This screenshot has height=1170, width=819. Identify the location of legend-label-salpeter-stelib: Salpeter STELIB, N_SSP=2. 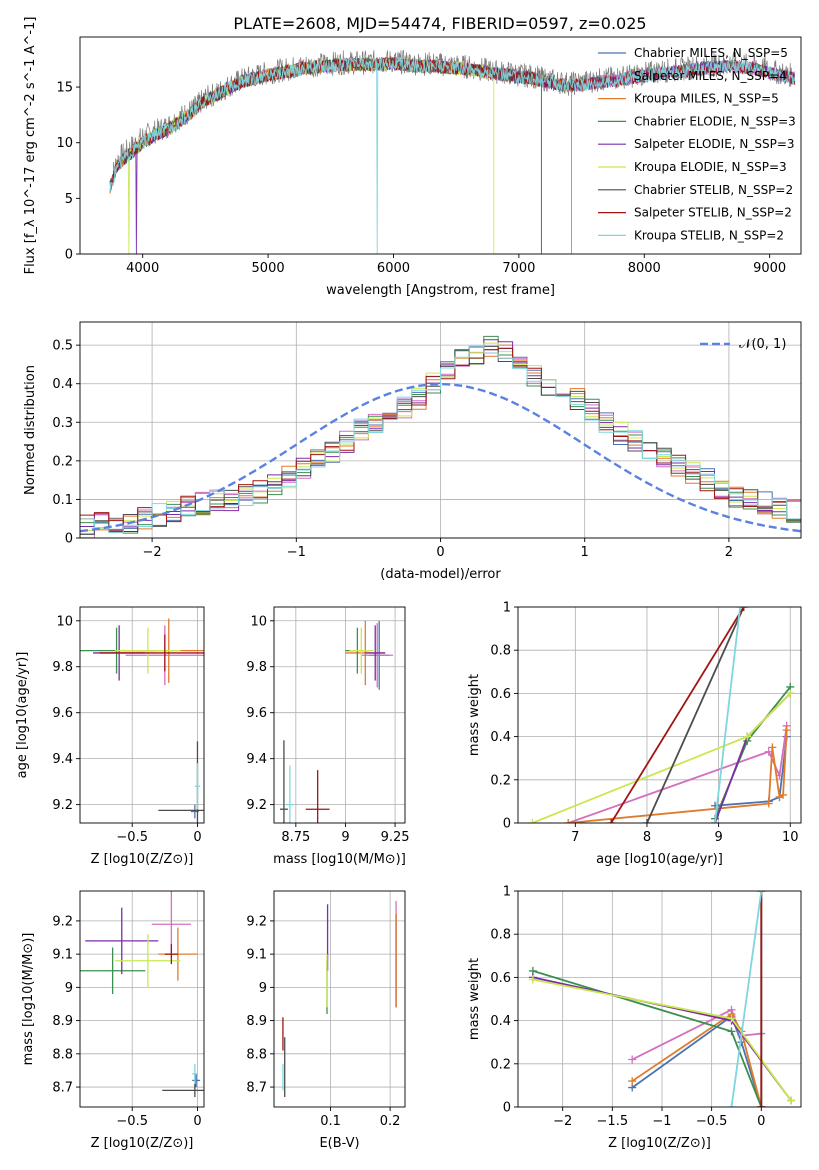
(713, 213).